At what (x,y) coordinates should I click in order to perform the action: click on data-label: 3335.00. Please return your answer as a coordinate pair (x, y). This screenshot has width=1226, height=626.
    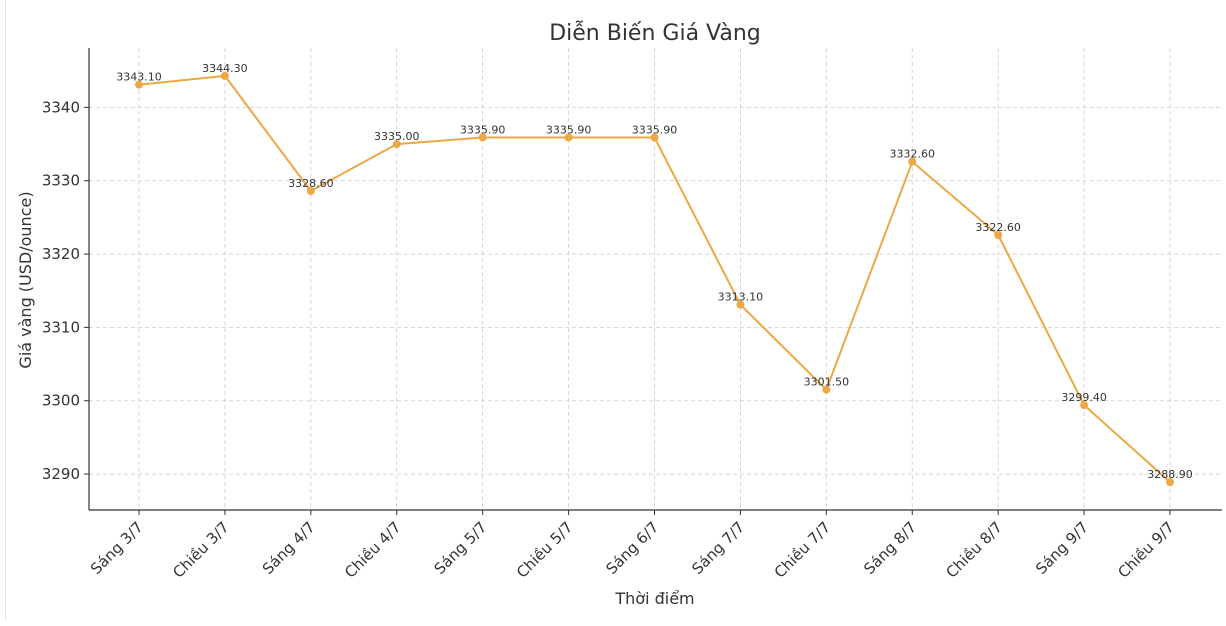
    Looking at the image, I should click on (397, 136).